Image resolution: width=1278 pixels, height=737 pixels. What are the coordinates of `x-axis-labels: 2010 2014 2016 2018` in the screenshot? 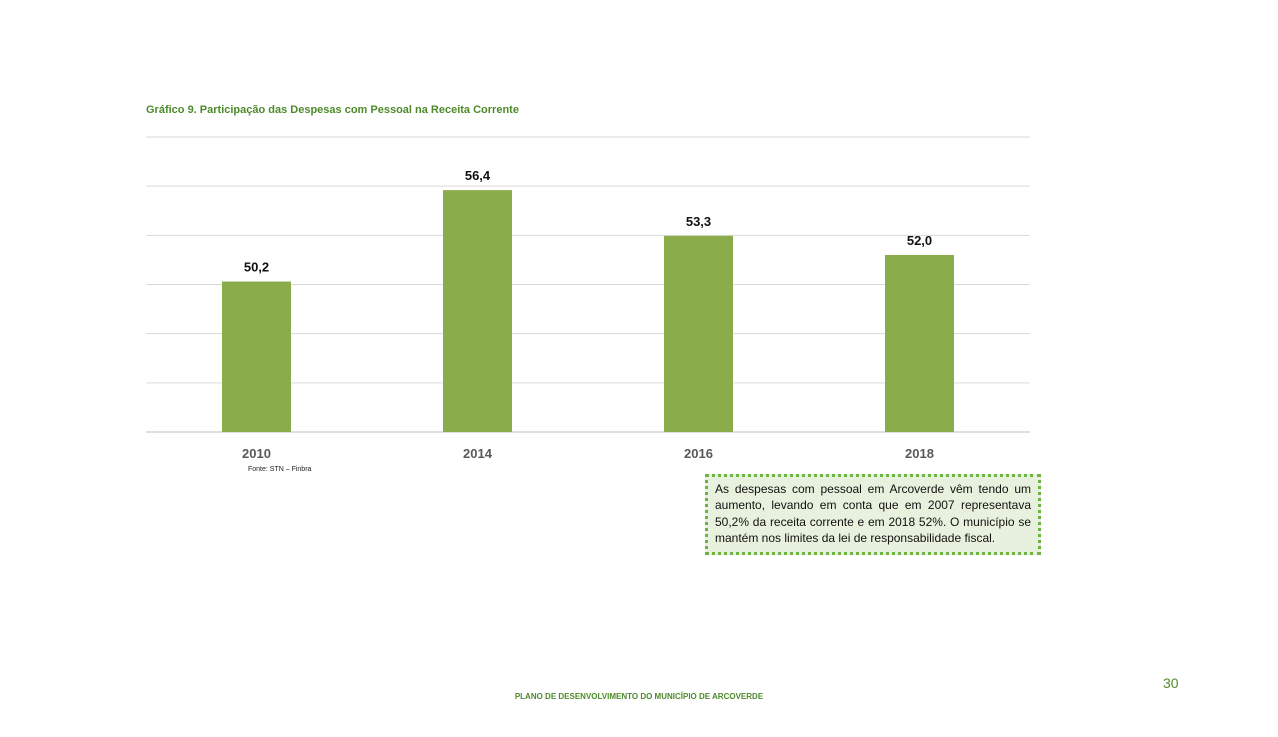 It's located at (588, 453).